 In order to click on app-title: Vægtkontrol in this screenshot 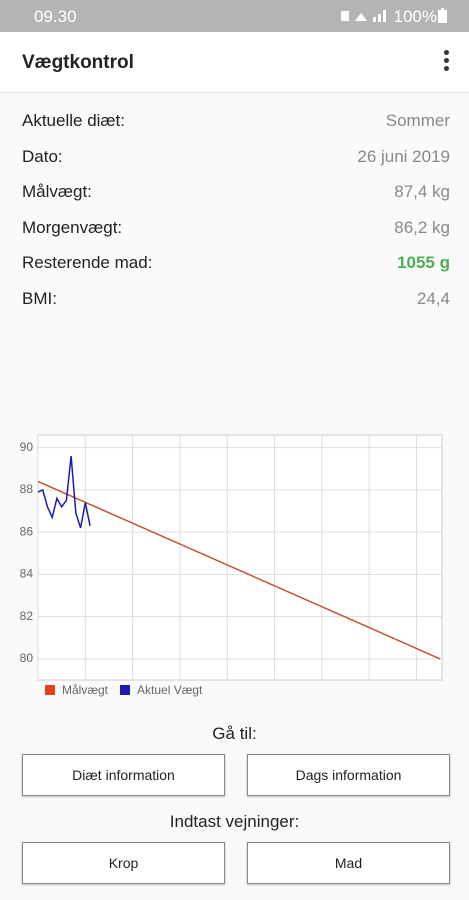, I will do `click(78, 62)`.